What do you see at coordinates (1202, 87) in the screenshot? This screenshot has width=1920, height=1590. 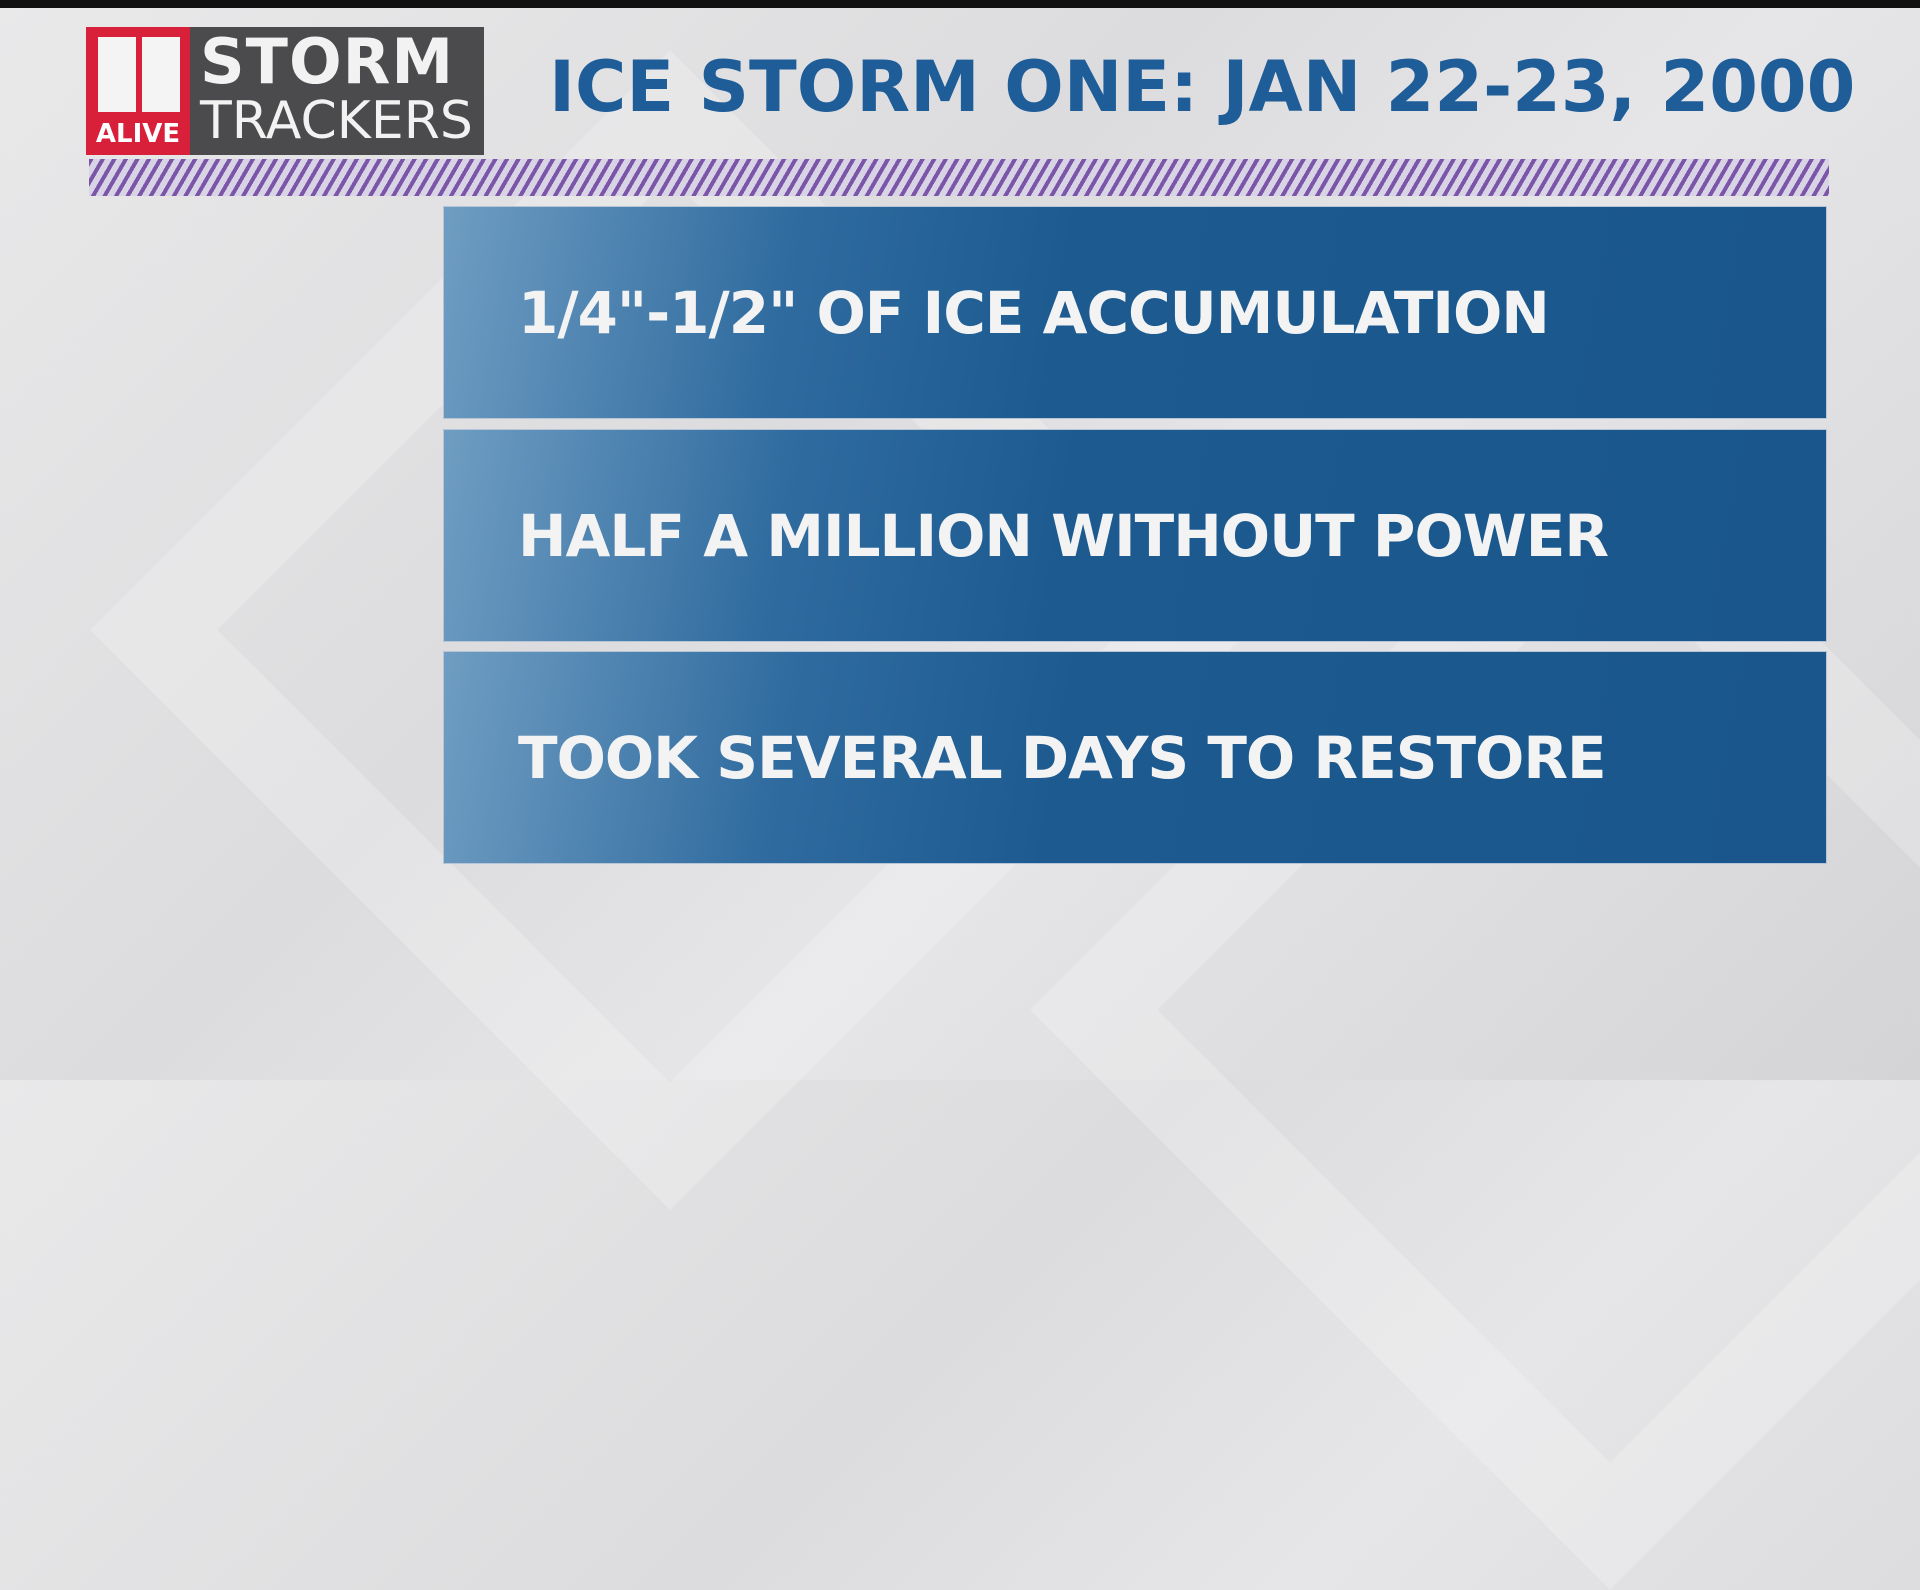 I see `page-title: ICE STORM ONE: JAN 22-23, 2000` at bounding box center [1202, 87].